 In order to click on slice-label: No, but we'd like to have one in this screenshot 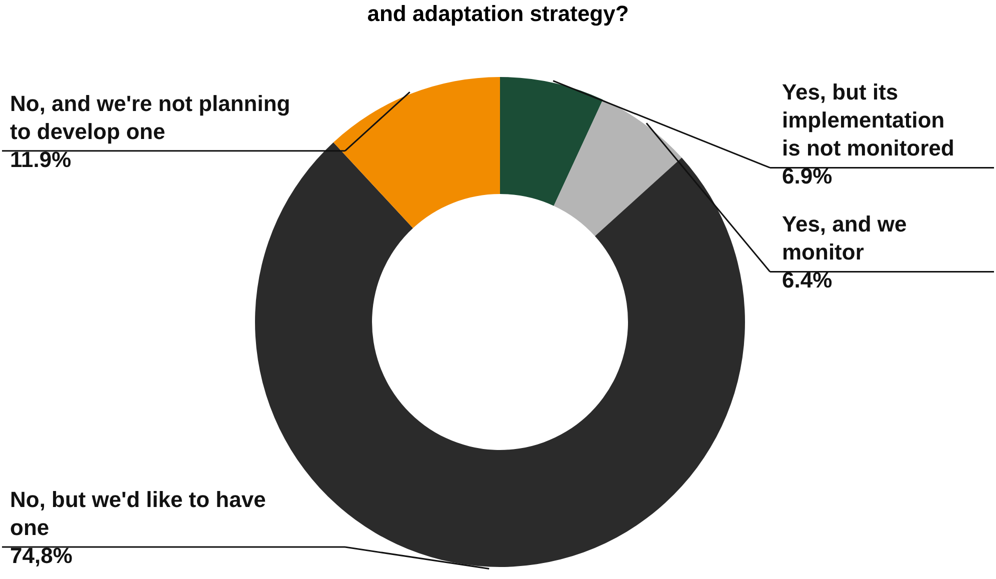, I will do `click(138, 513)`.